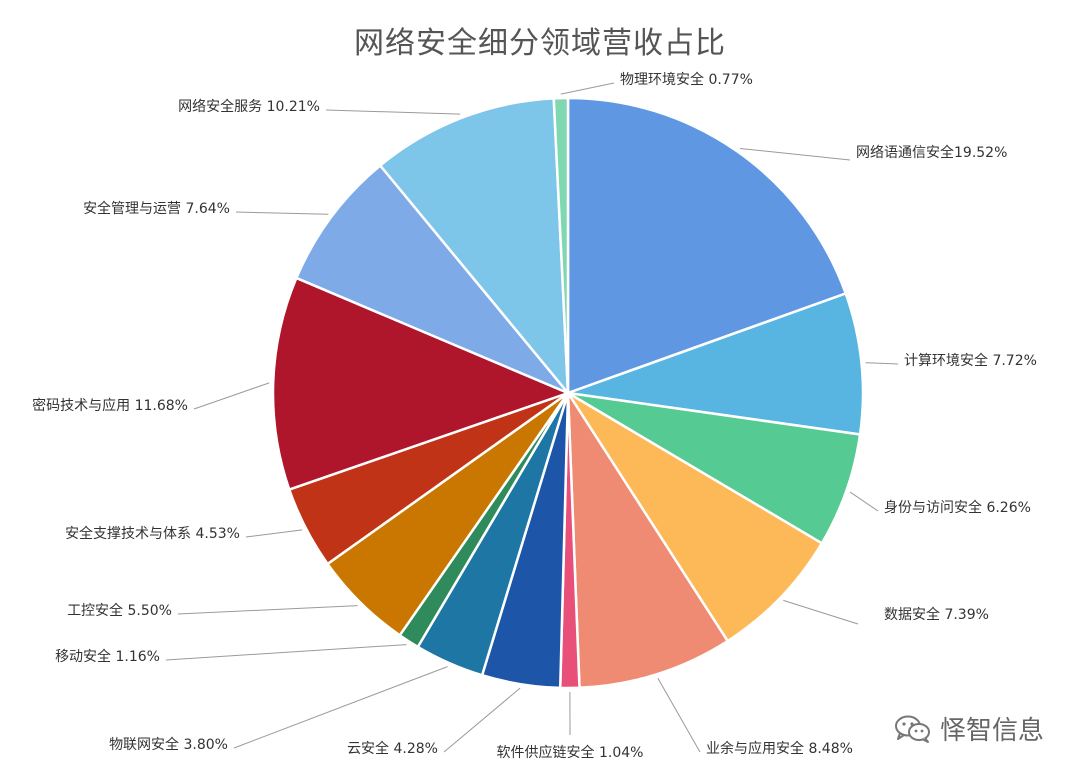 This screenshot has height=777, width=1080. I want to click on slice-label: 云安全 4.28%, so click(392, 748).